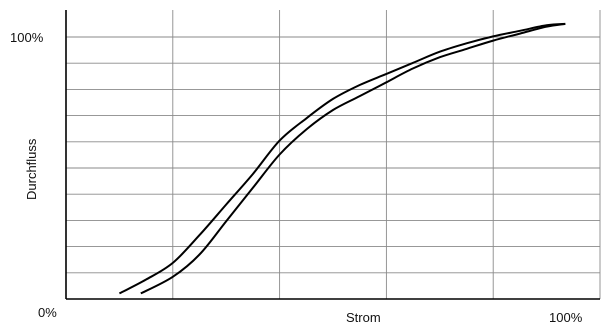 The image size is (604, 325). Describe the element at coordinates (31, 169) in the screenshot. I see `y-axis-label: Durchfluss` at that location.